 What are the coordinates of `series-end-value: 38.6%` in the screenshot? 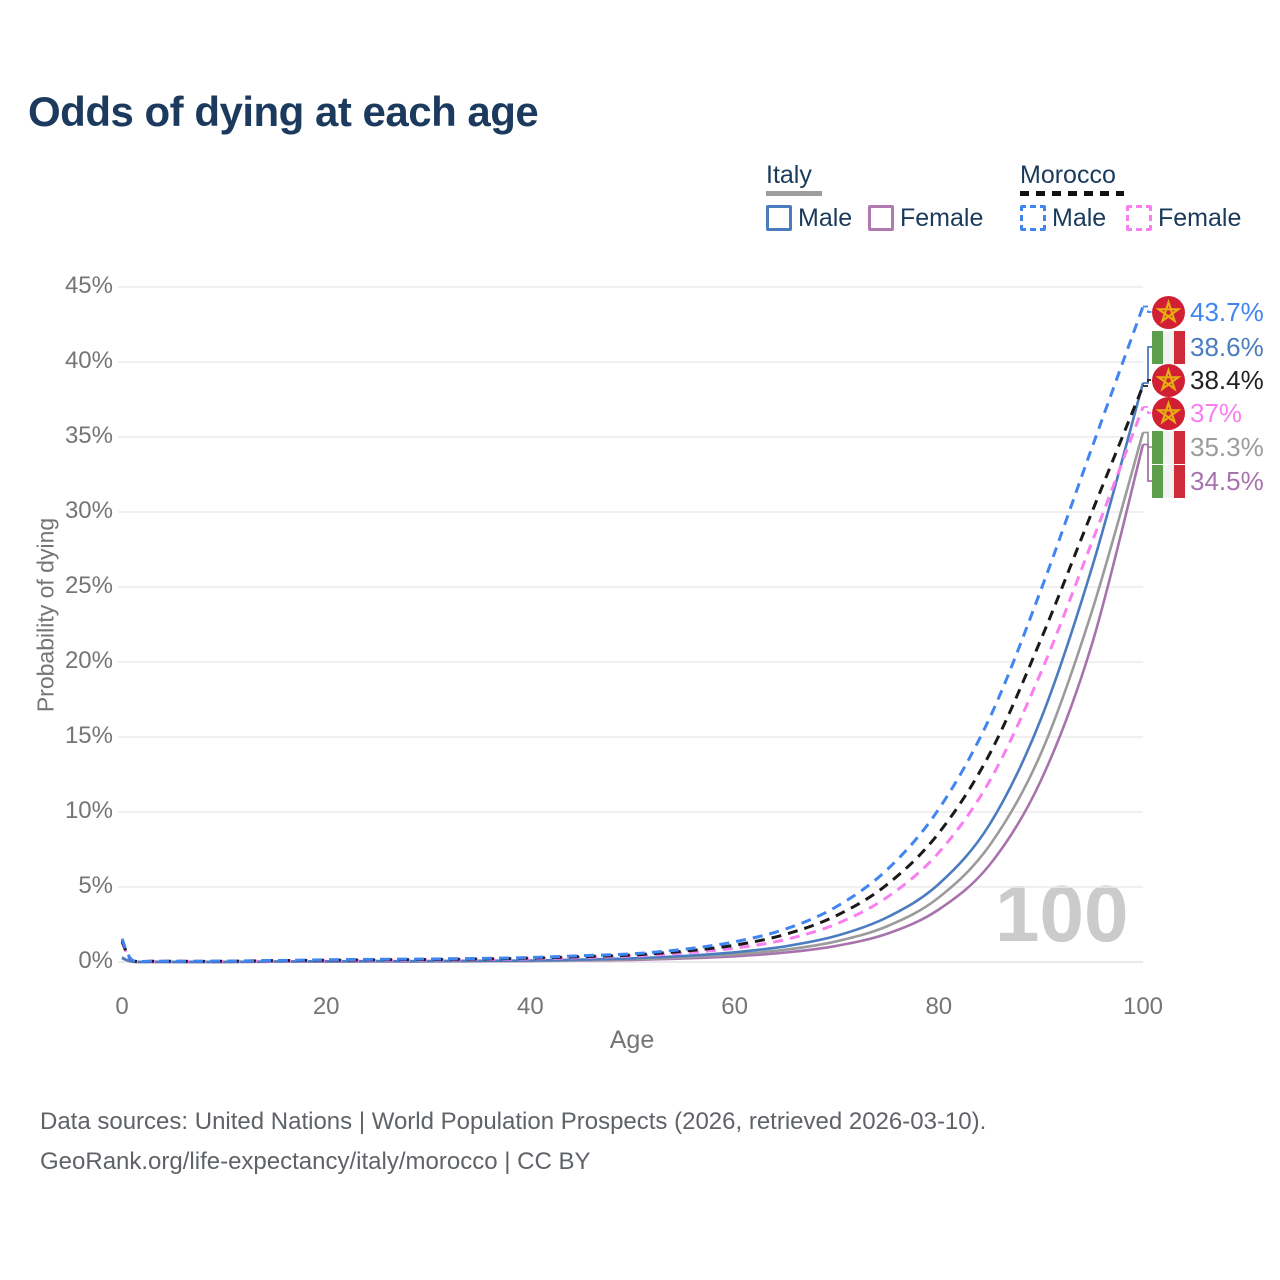 It's located at (1227, 346).